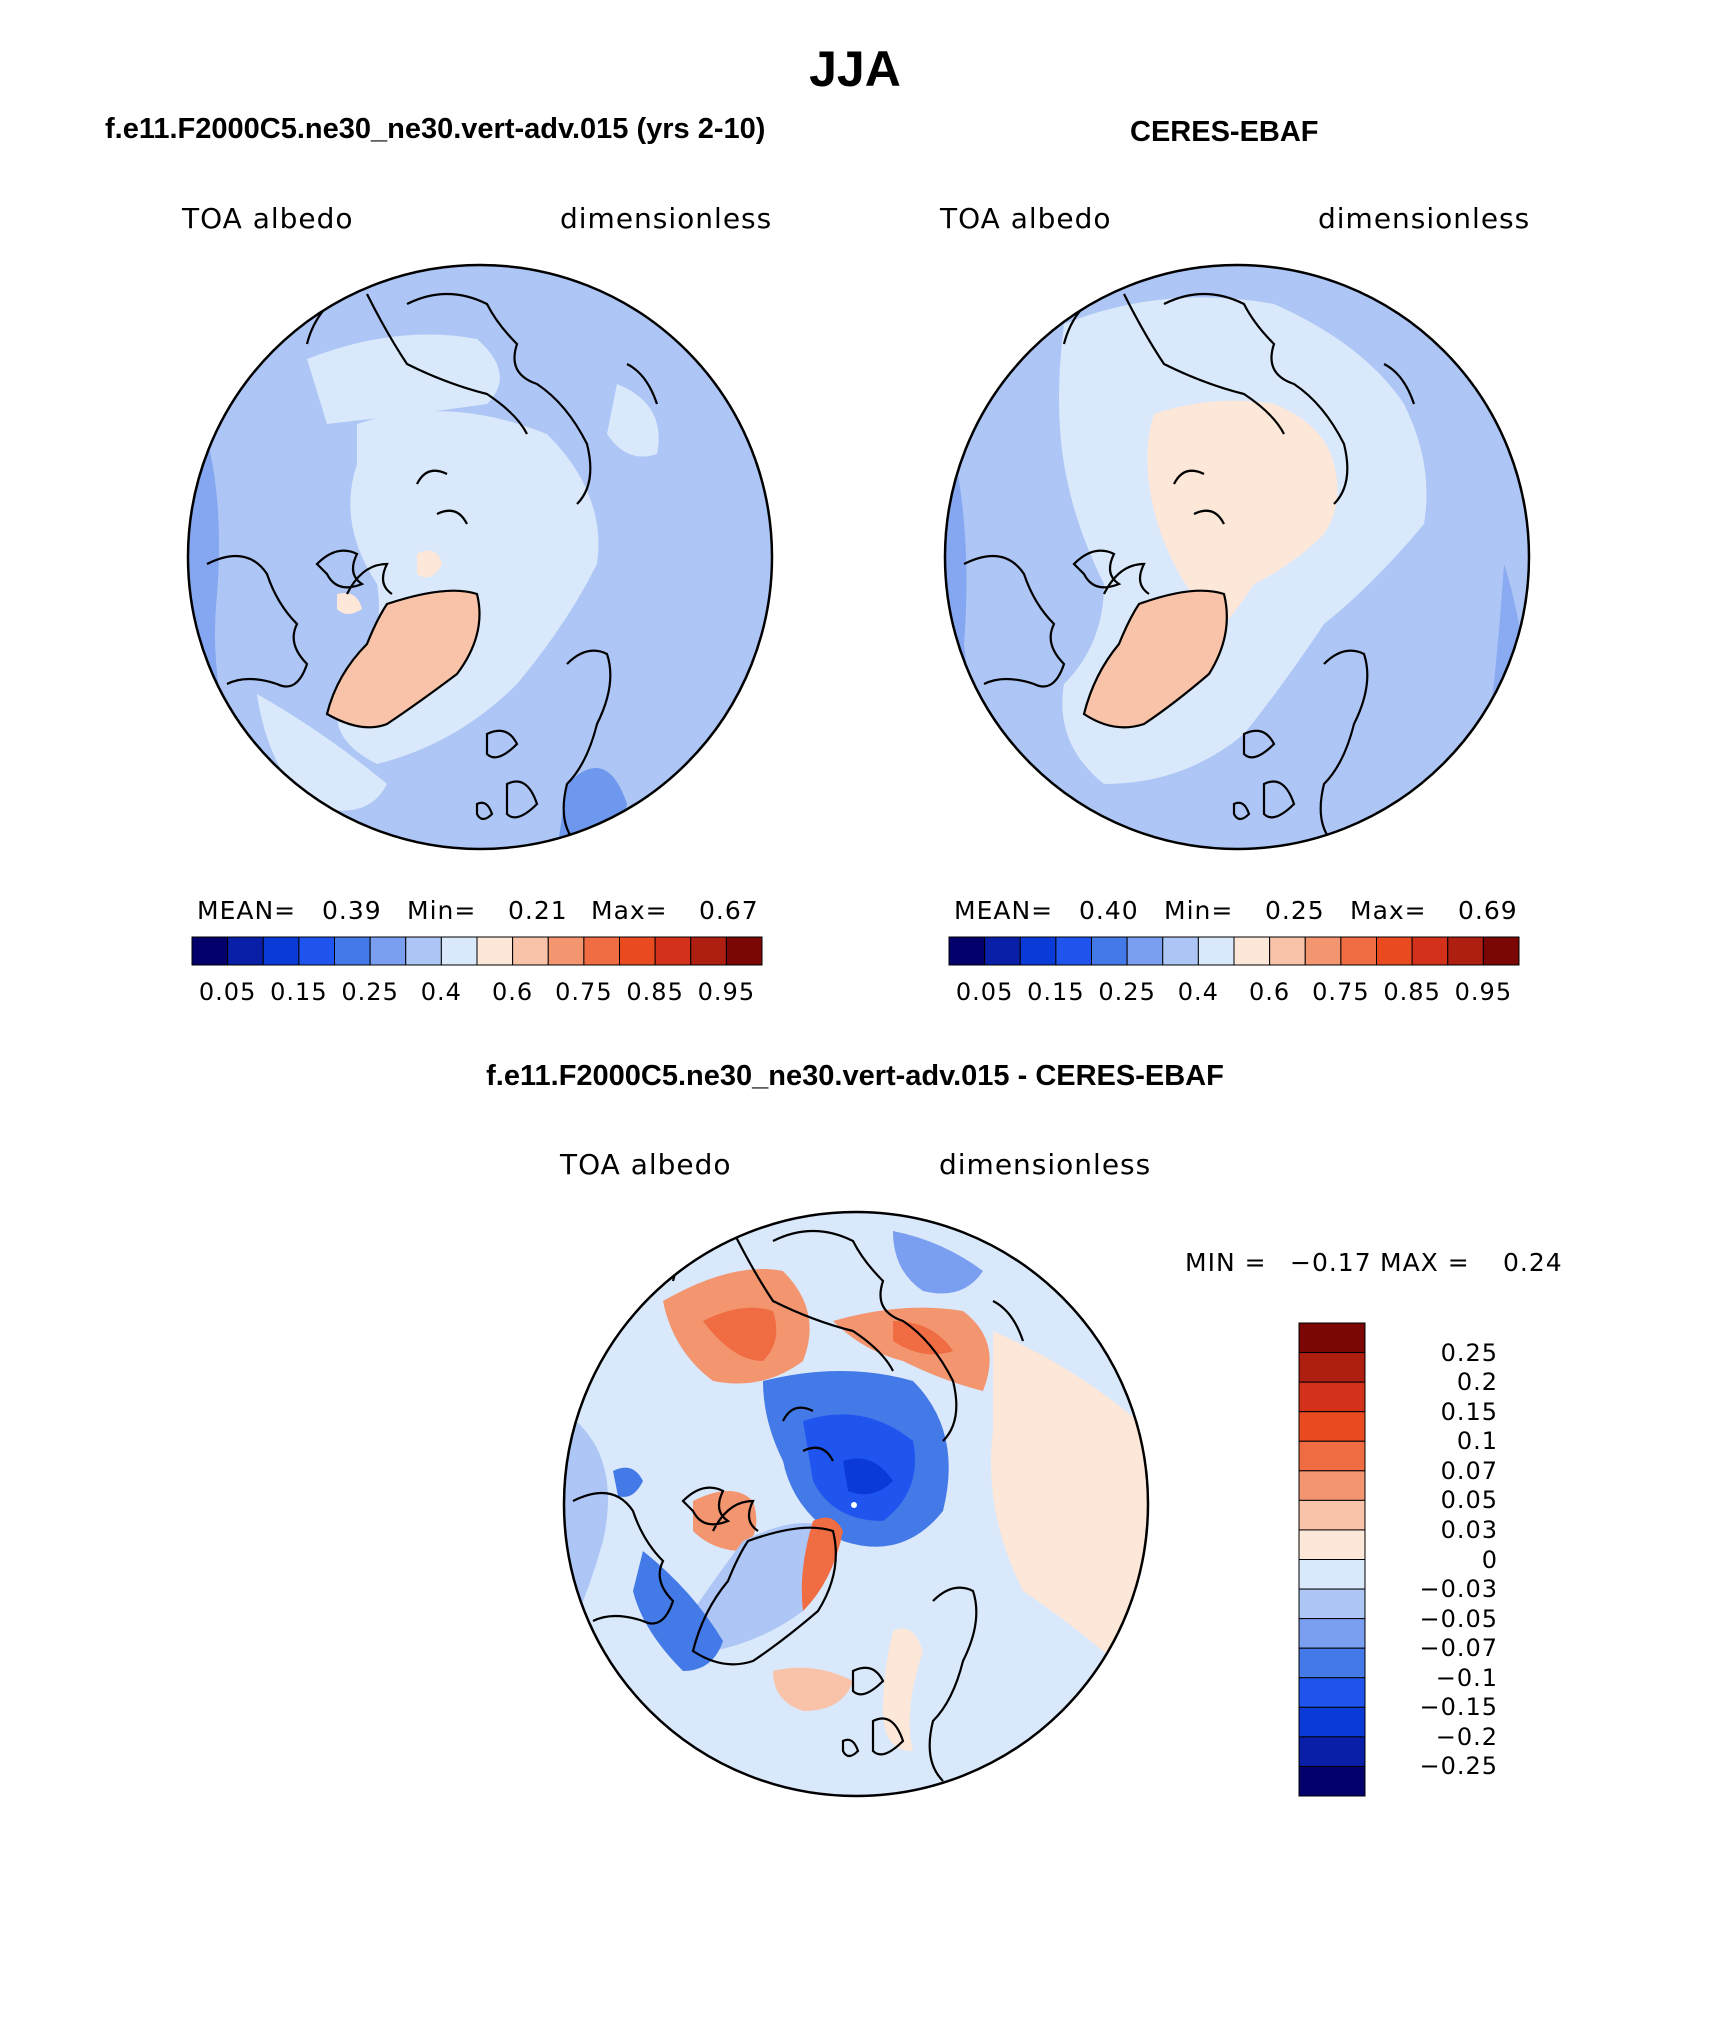  What do you see at coordinates (629, 910) in the screenshot?
I see `panel-1-max-label: Max=` at bounding box center [629, 910].